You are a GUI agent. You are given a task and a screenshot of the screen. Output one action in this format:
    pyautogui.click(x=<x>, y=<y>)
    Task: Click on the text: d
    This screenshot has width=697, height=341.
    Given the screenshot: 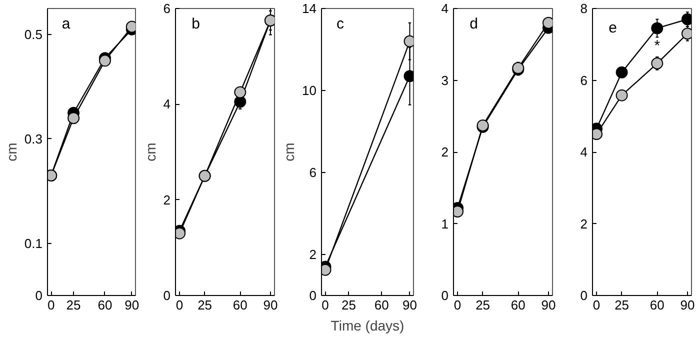 What is the action you would take?
    pyautogui.click(x=474, y=24)
    